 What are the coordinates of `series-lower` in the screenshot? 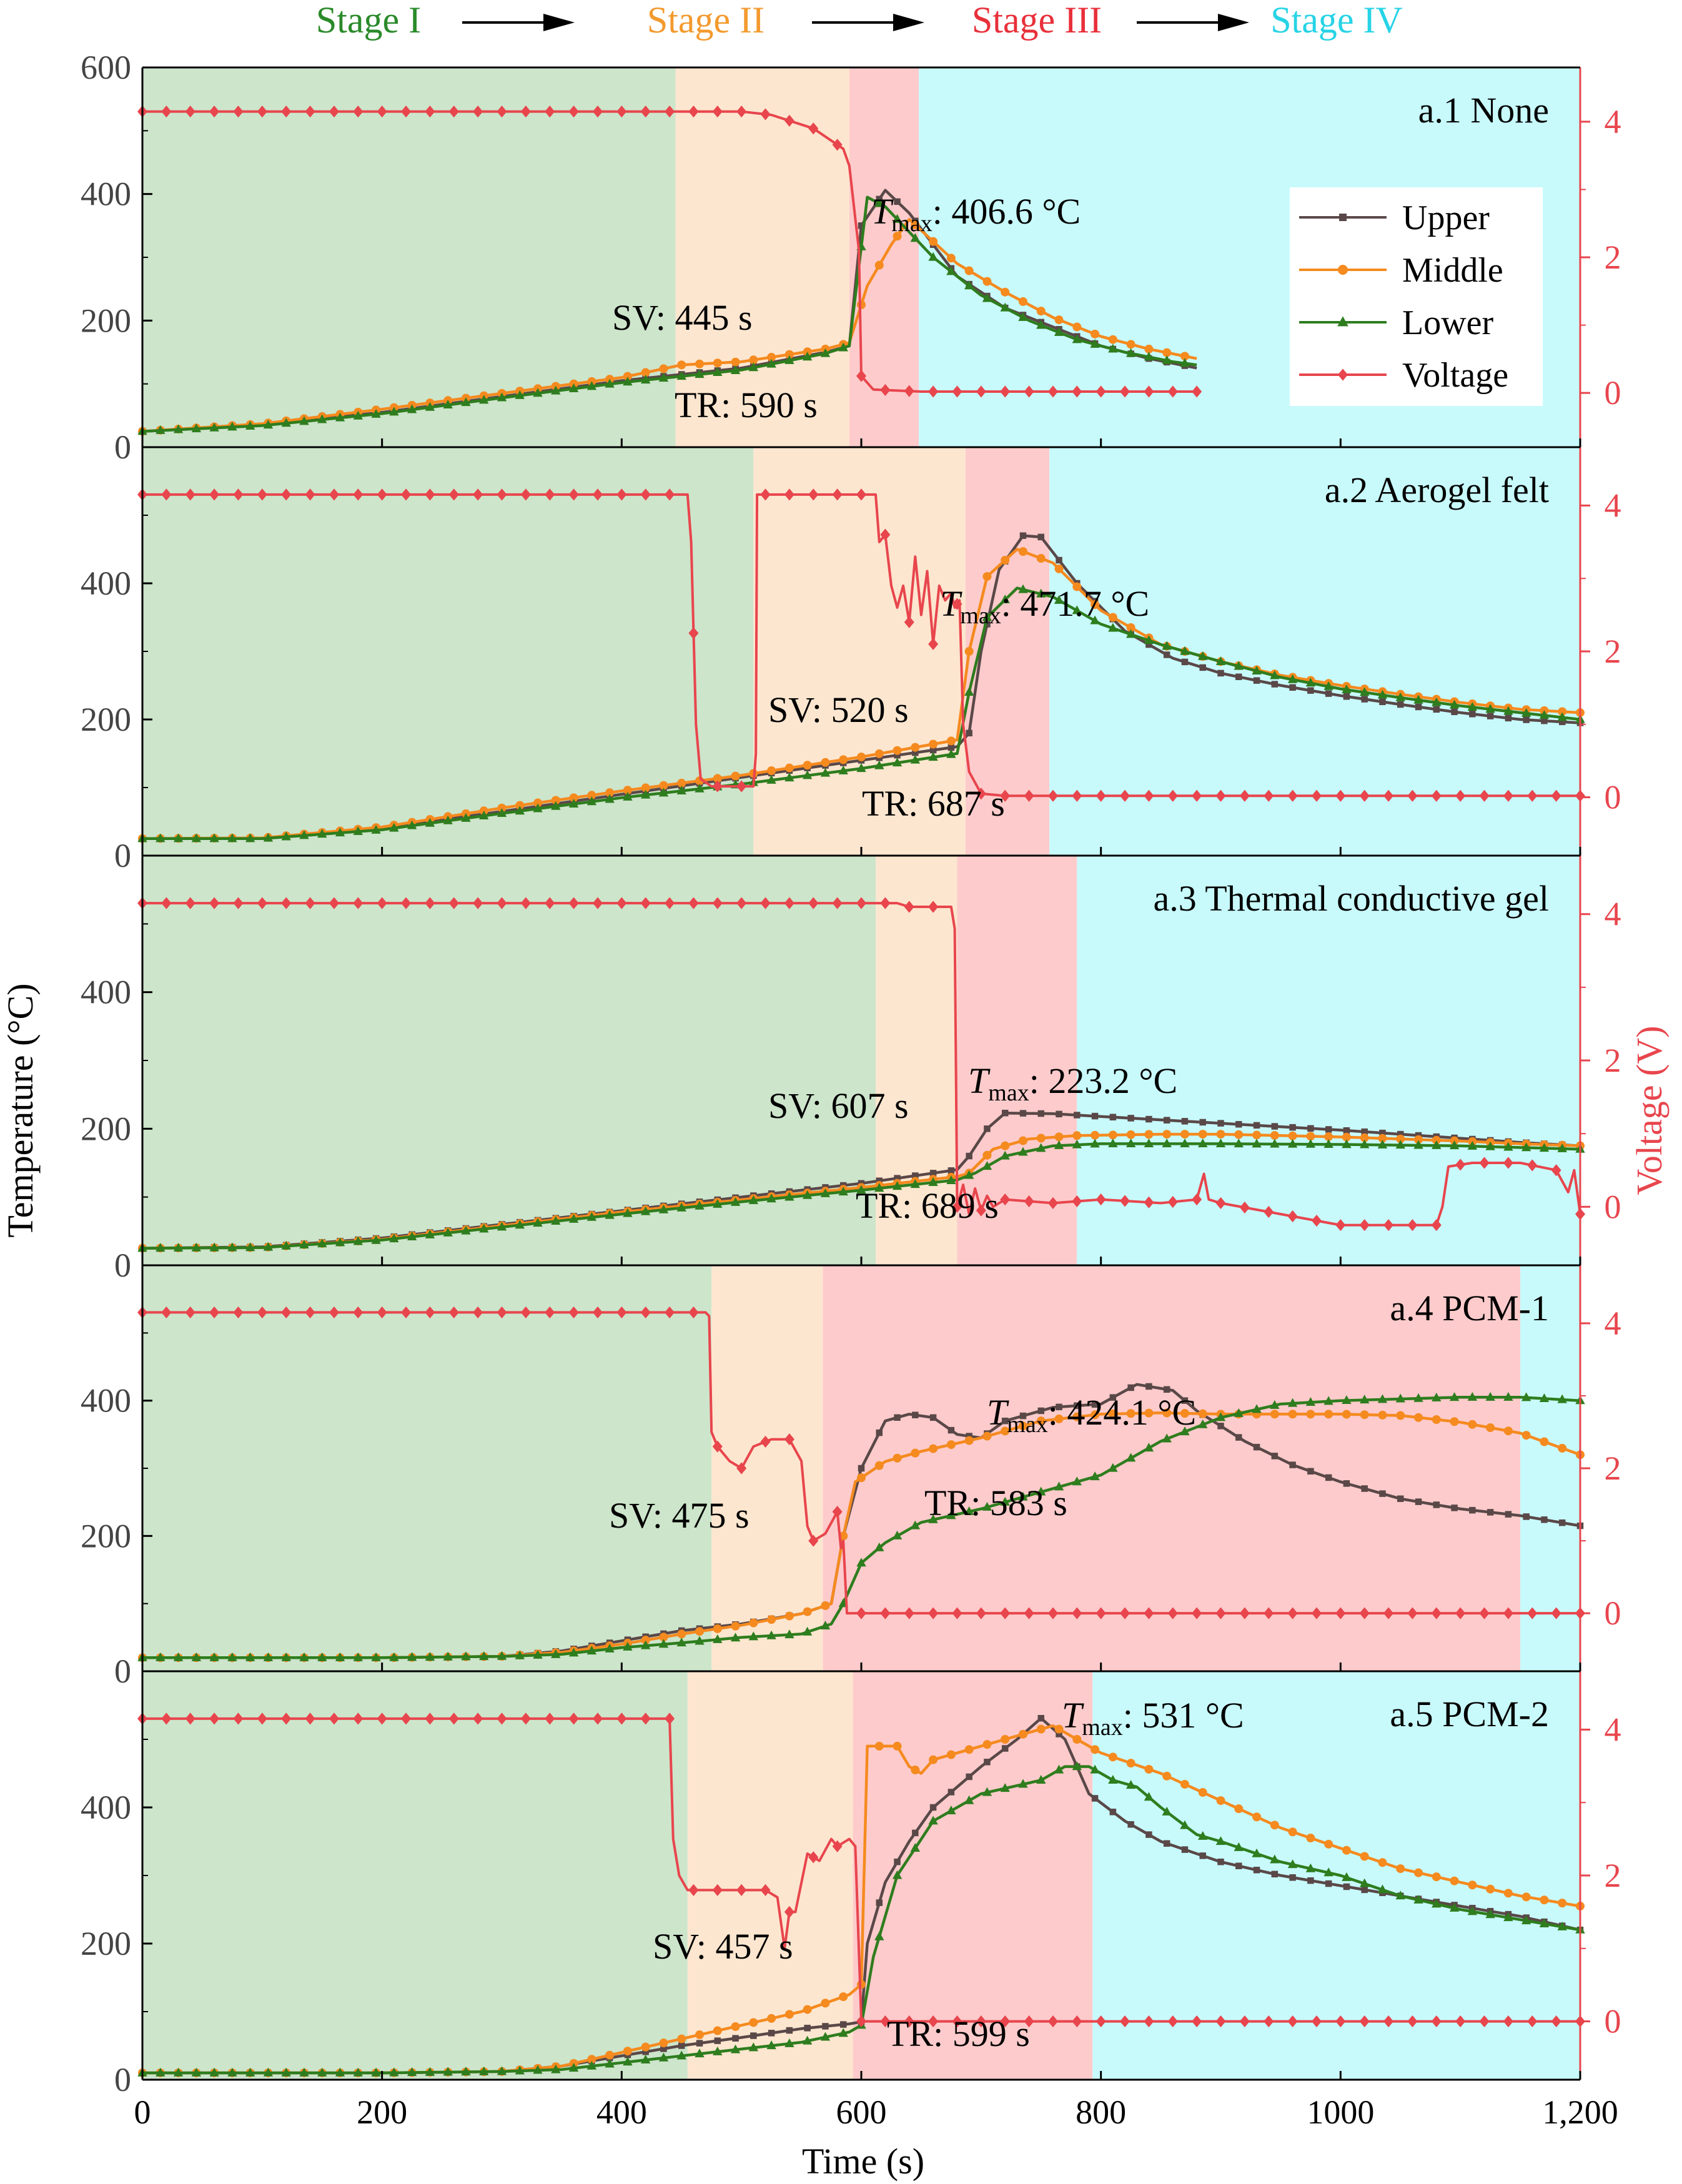 It's located at (861, 1526).